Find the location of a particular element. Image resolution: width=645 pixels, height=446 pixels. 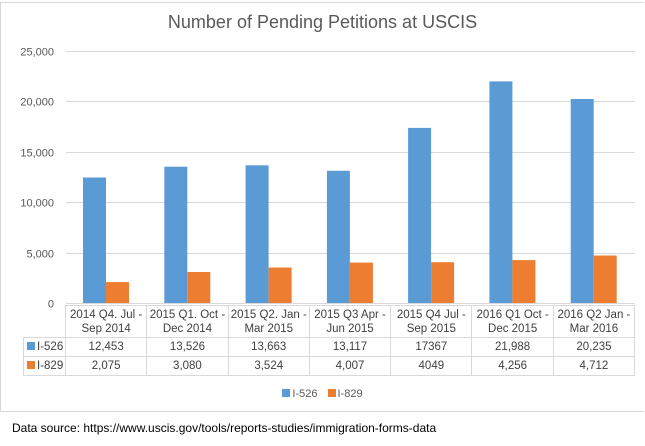

category-label-line: 2016 Q2 Jan - is located at coordinates (594, 314).